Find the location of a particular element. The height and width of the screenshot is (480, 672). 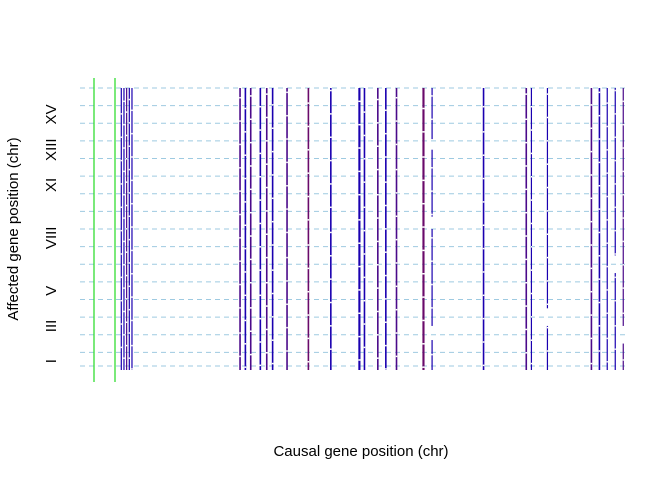

x-axis-label: Causal gene position (chr) is located at coordinates (360, 451).